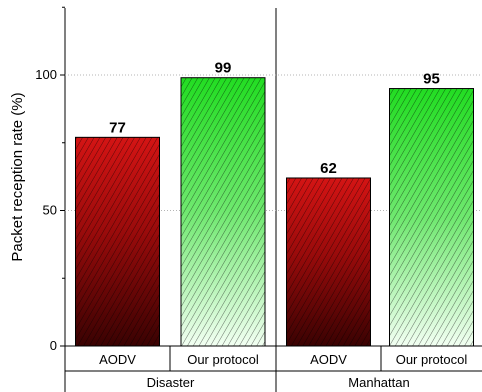 Image resolution: width=482 pixels, height=392 pixels. What do you see at coordinates (53, 345) in the screenshot?
I see `y-tick-label: 0` at bounding box center [53, 345].